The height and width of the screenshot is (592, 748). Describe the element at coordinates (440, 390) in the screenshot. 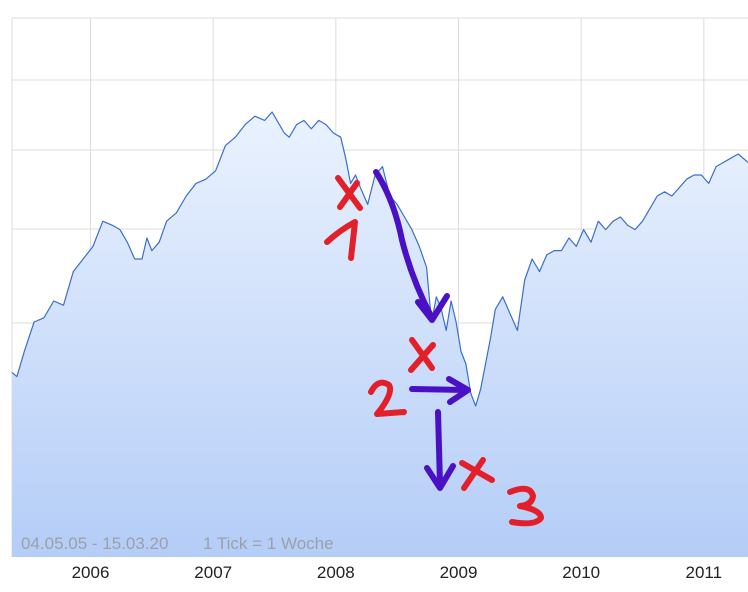

I see `arrow-right` at that location.